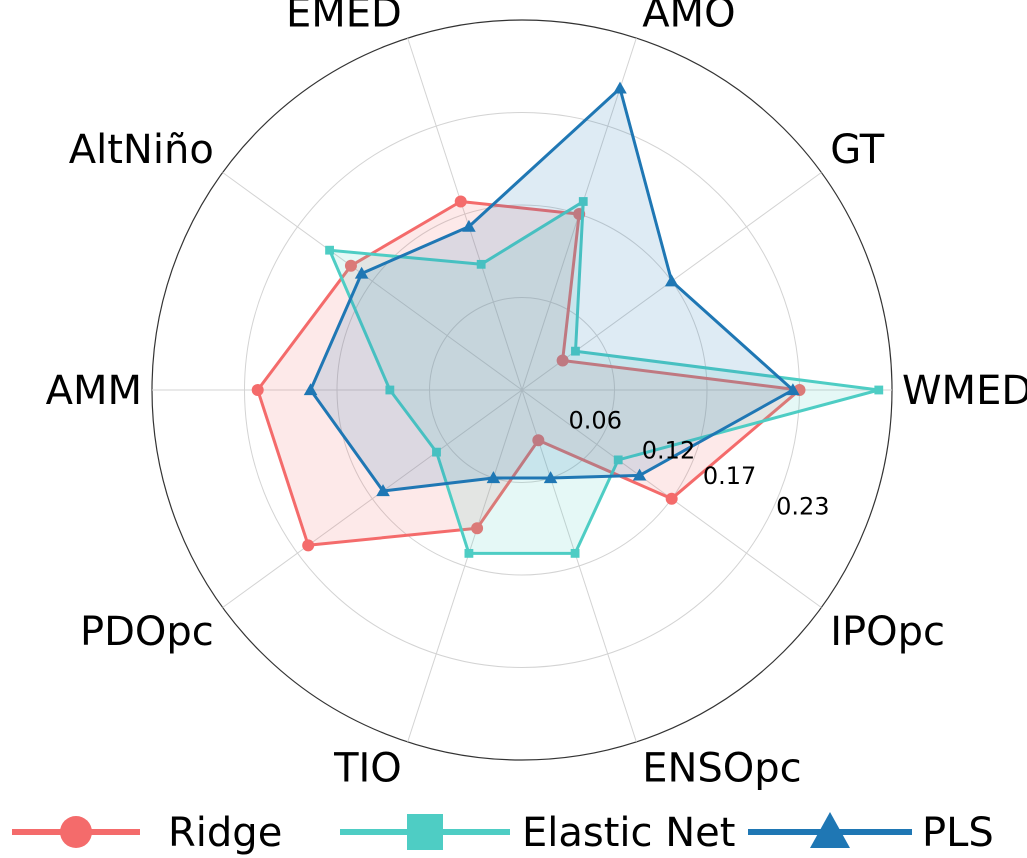 Image resolution: width=1027 pixels, height=858 pixels. What do you see at coordinates (583, 201) in the screenshot?
I see `point-elastic-net-amo` at bounding box center [583, 201].